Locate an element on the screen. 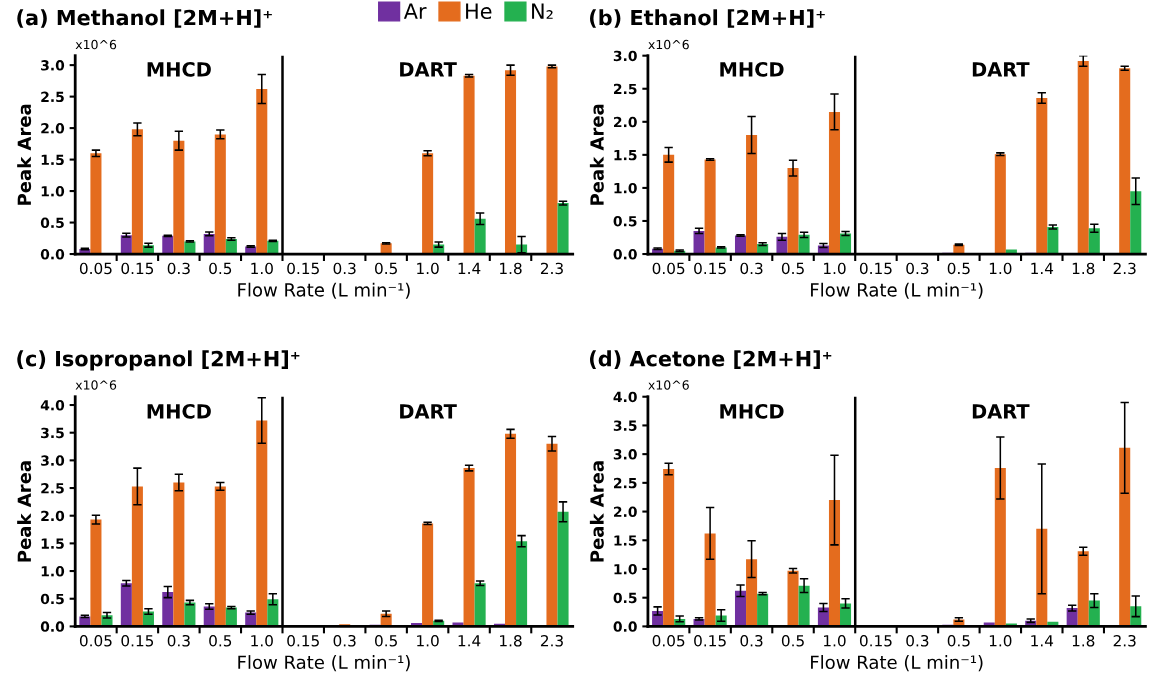 The image size is (1157, 696). chart-title: (b) Ethanol [2M+H]⁺ is located at coordinates (707, 18).